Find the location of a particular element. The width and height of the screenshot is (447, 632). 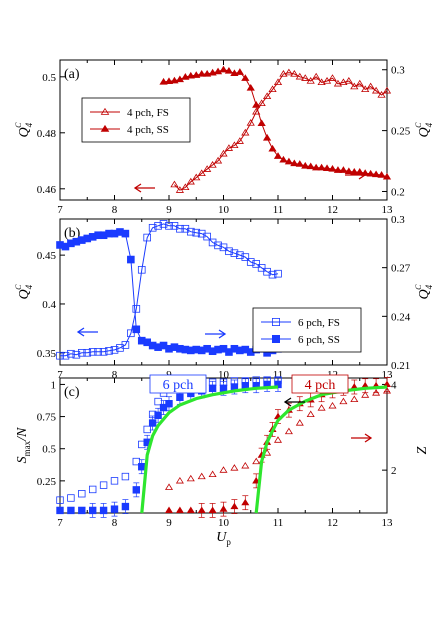

annotation-blue: 6 pch is located at coordinates (178, 384).